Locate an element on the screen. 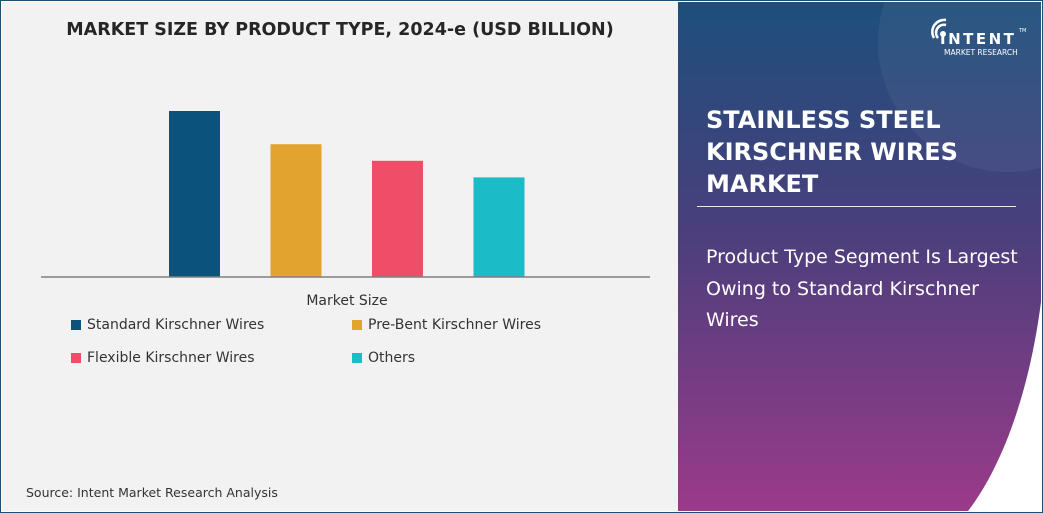  legend-label: Pre-Bent Kirschner Wires is located at coordinates (455, 325).